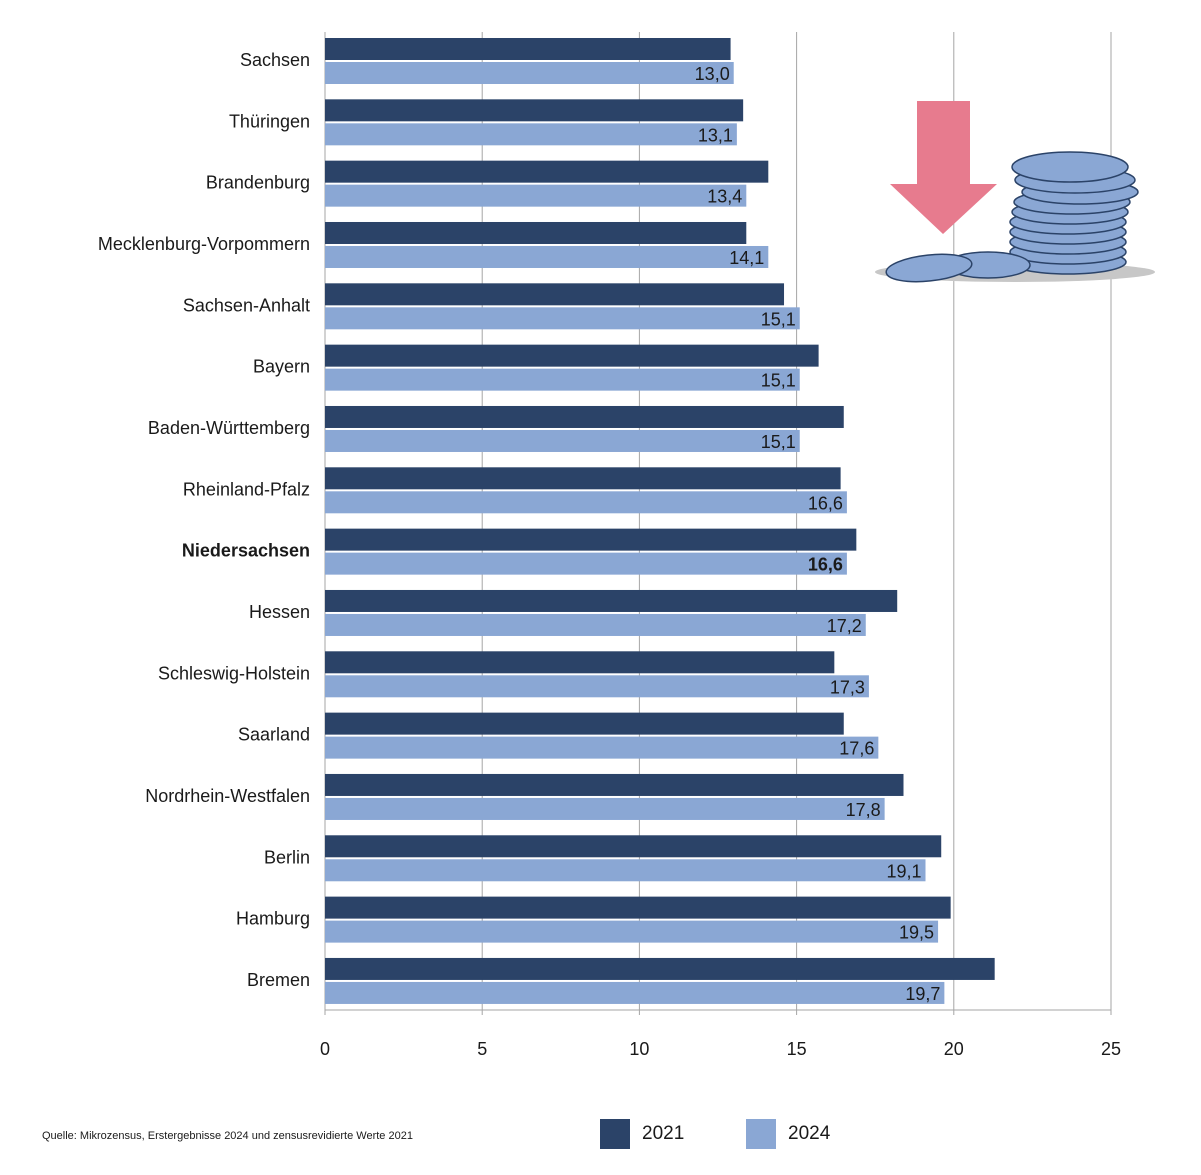  What do you see at coordinates (663, 1133) in the screenshot?
I see `legend-label-2021: 2021` at bounding box center [663, 1133].